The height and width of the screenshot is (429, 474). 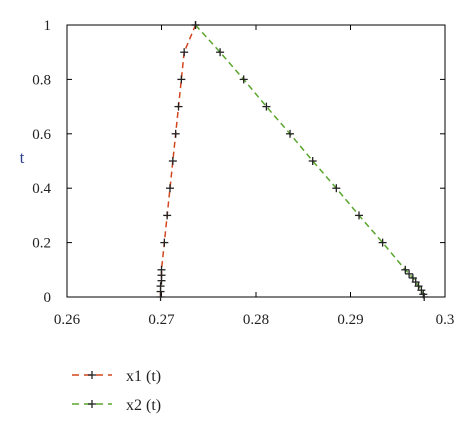 I want to click on y-tick-label: 0.4, so click(x=41, y=189).